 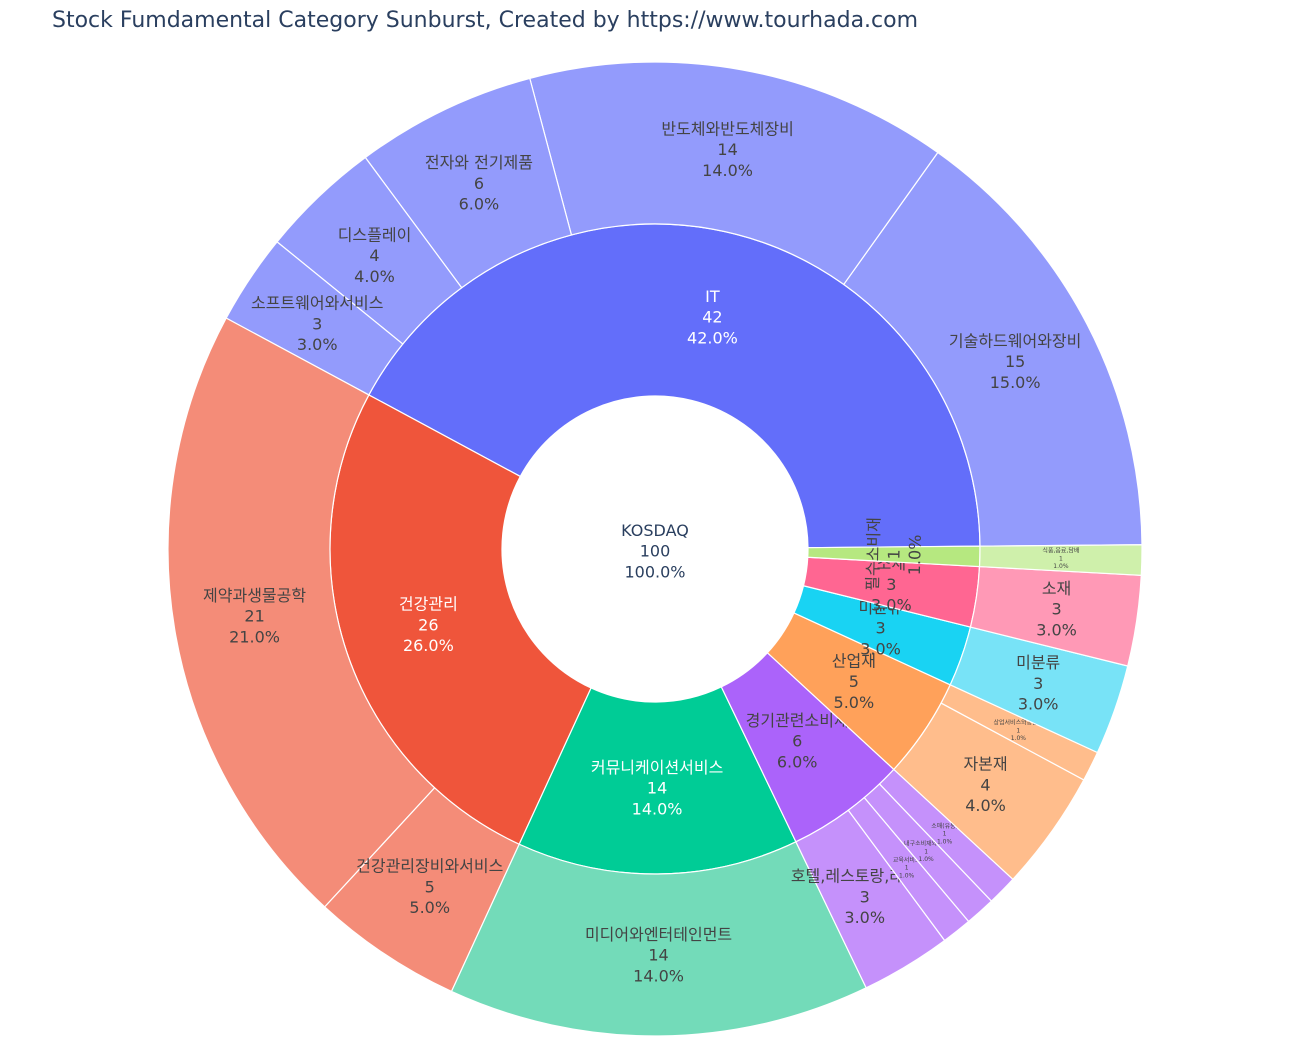 I want to click on sector-6-label-percent: 3.0%, so click(x=891, y=605).